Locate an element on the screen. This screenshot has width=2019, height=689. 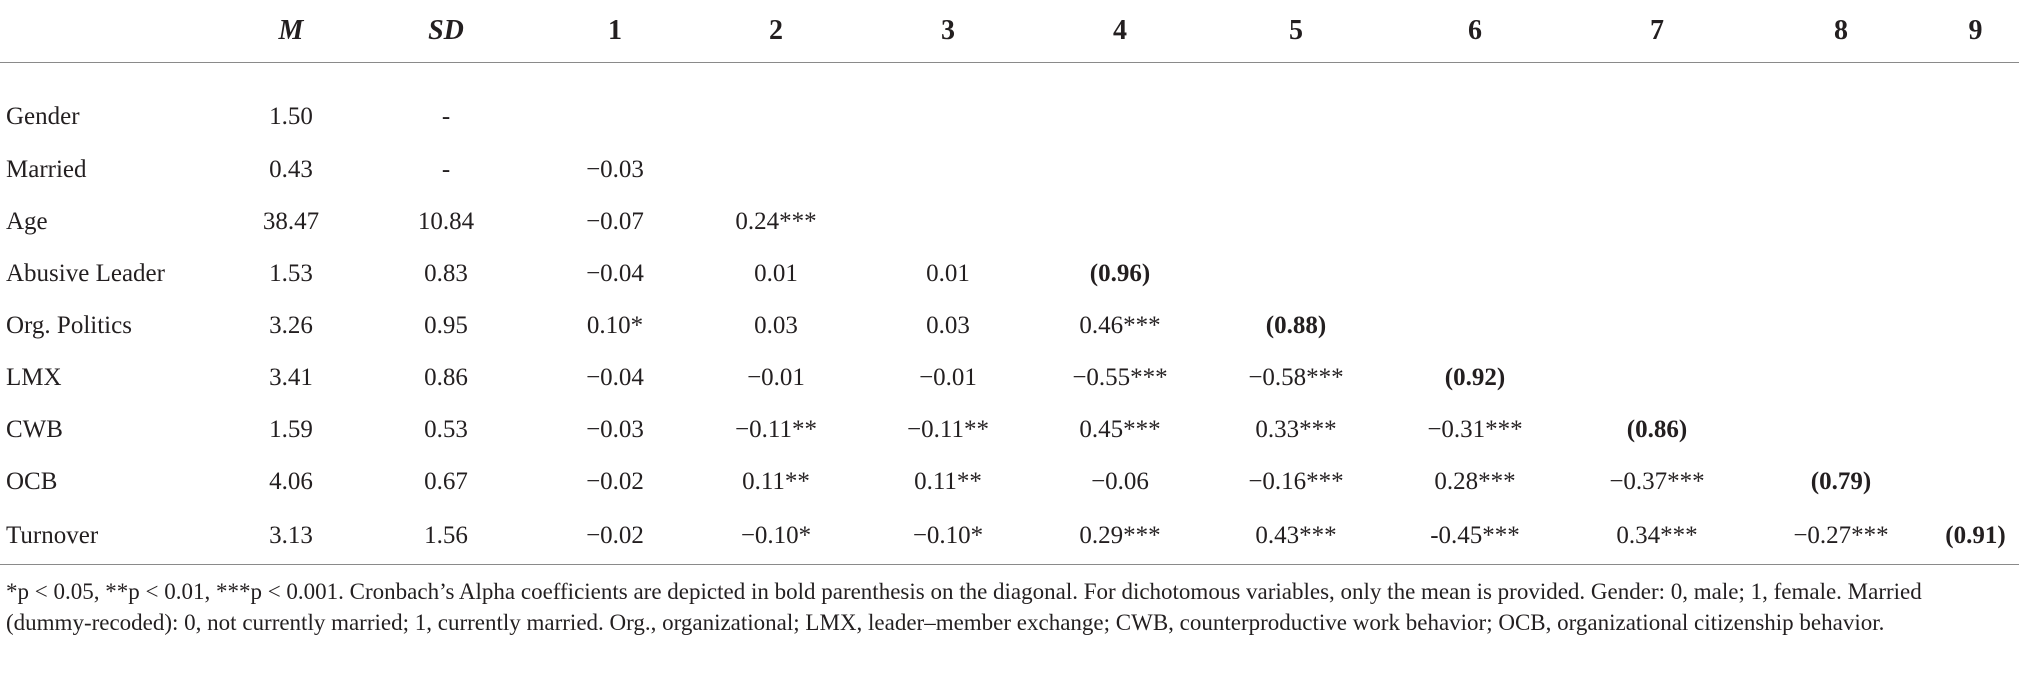
correlation-cell: −0.37*** is located at coordinates (1657, 481).